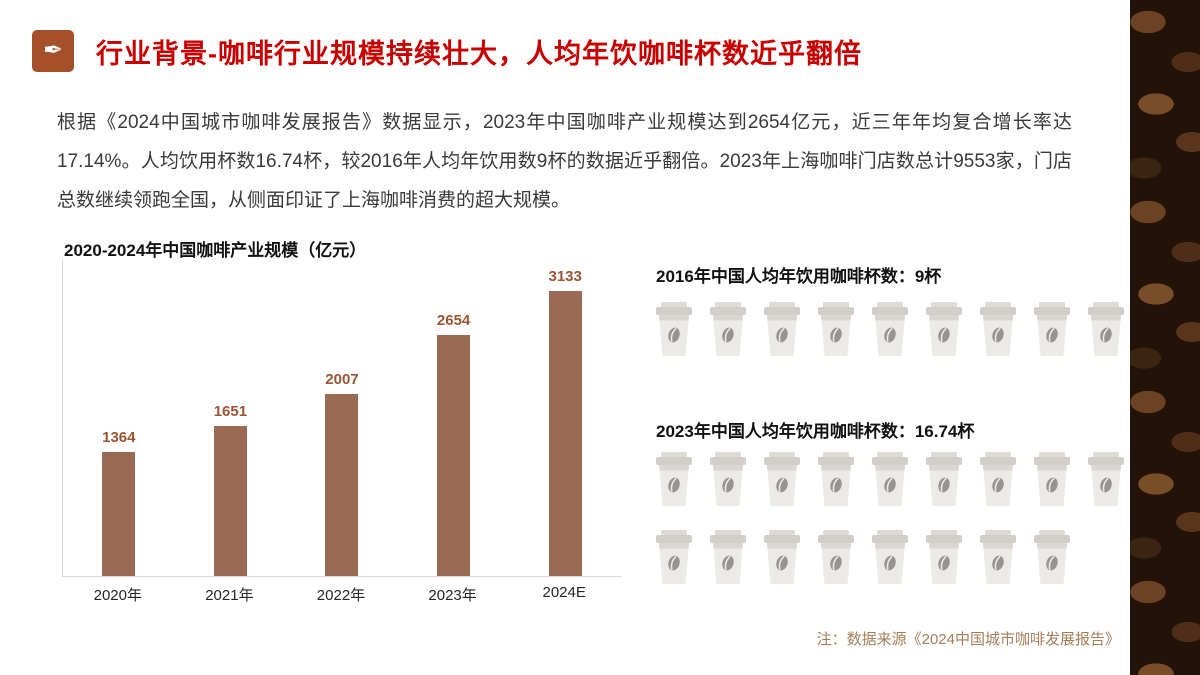 The image size is (1200, 675). I want to click on bar-column: 2007, so click(342, 473).